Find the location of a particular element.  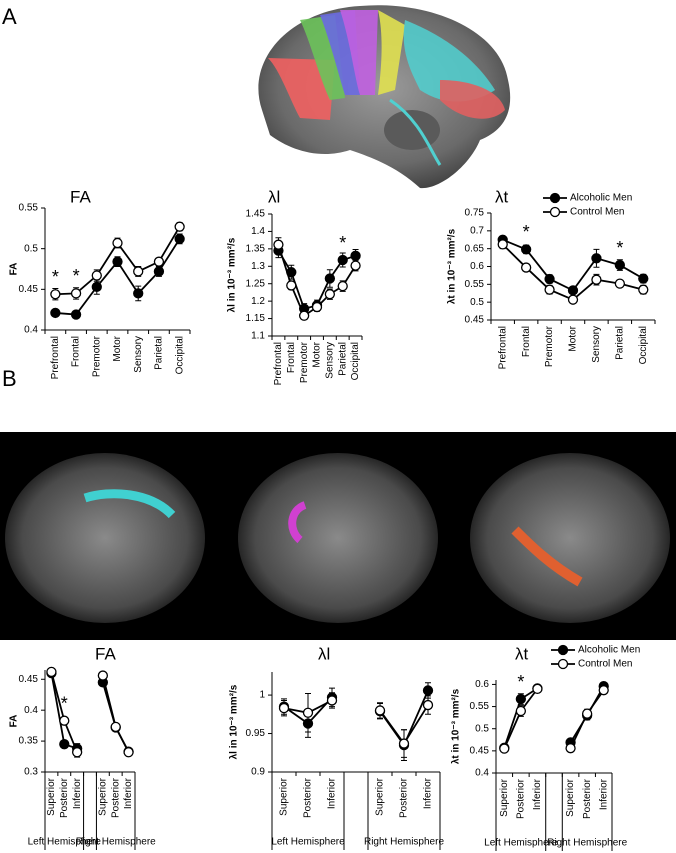

y-tick-label: 1.3 is located at coordinates (258, 266).